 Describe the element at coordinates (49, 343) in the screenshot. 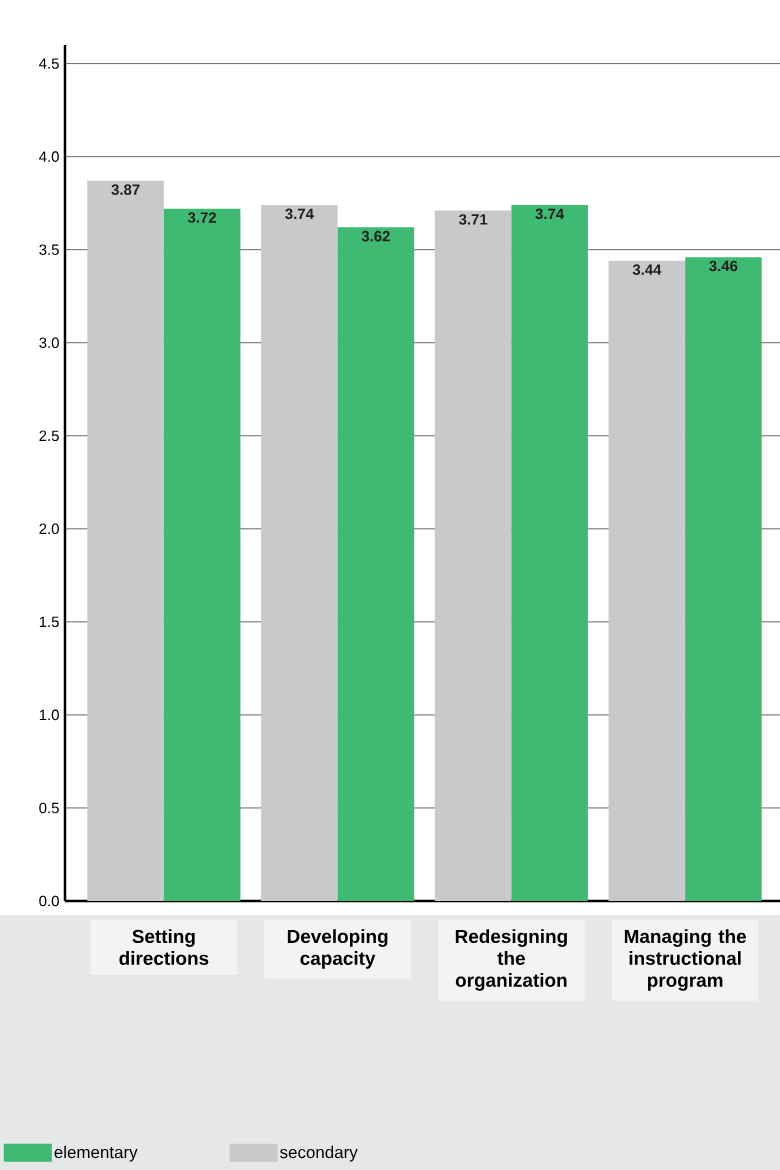

I see `y-tick-label: 3.0` at that location.